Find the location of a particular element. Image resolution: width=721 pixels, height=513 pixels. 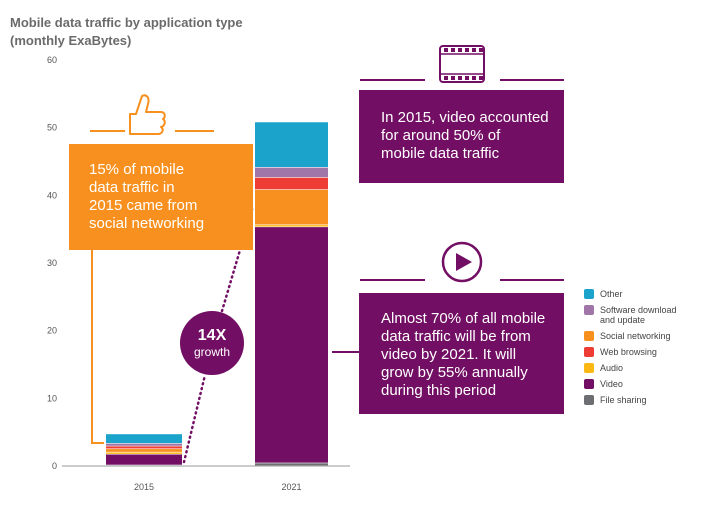

bar-segment-social-networking-2015 is located at coordinates (144, 450).